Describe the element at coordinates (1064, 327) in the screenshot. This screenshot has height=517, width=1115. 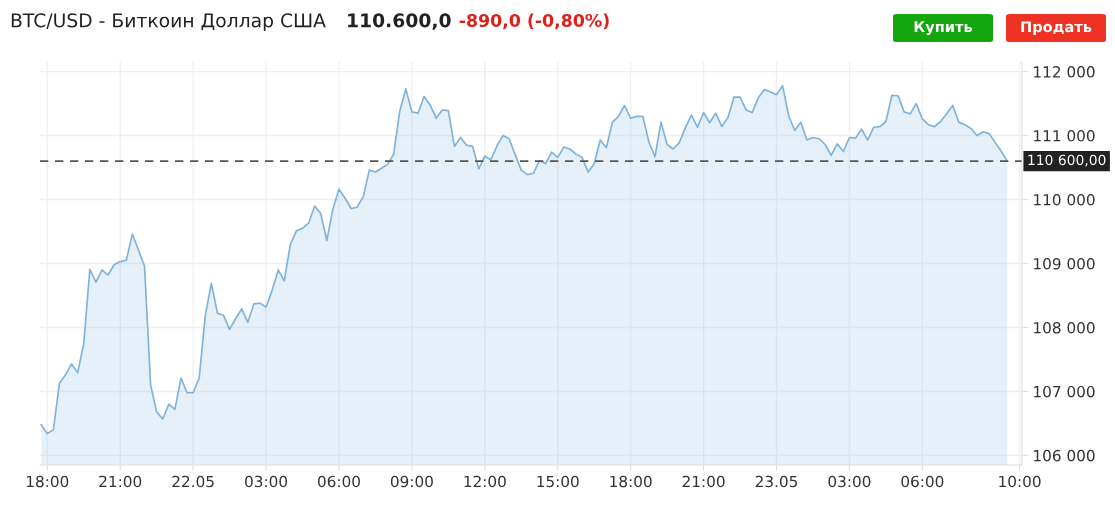
I see `y-tick-label: 108 000` at that location.